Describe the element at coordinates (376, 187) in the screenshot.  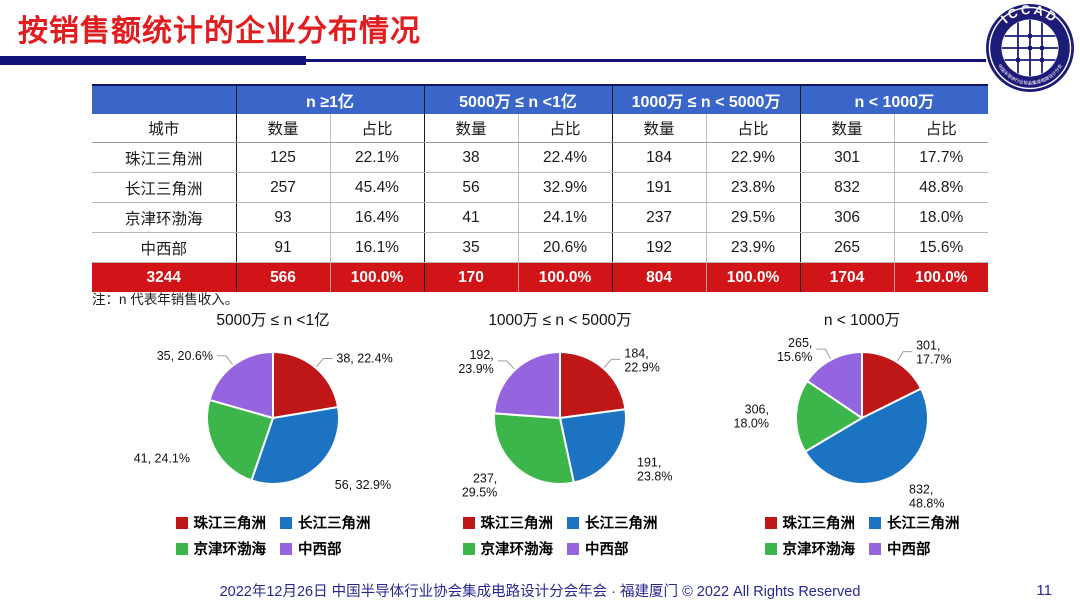
I see `table-cell: 45.4%` at that location.